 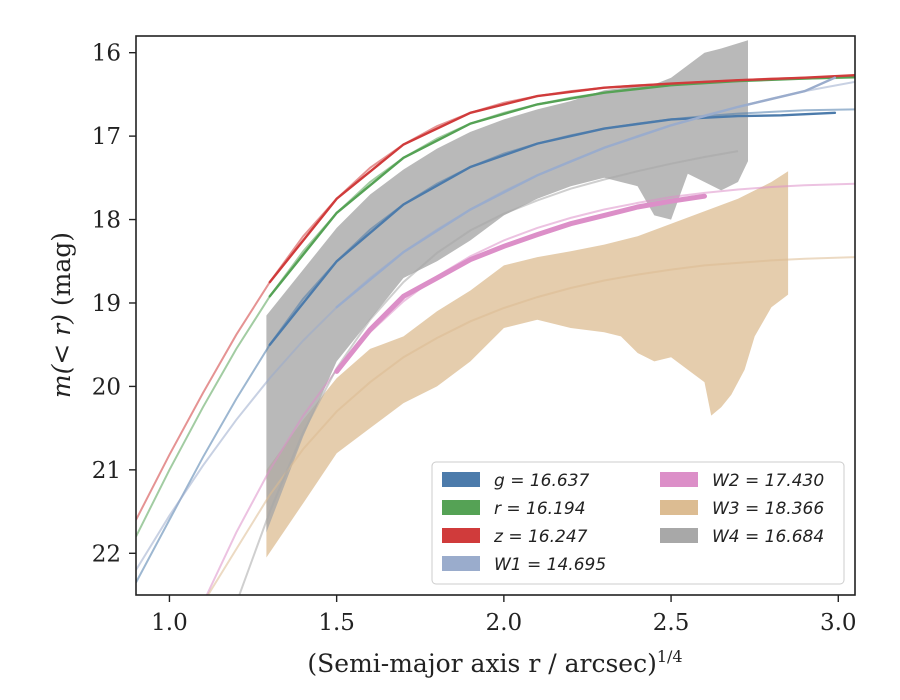 What do you see at coordinates (106, 471) in the screenshot?
I see `y-tick-label: 21` at bounding box center [106, 471].